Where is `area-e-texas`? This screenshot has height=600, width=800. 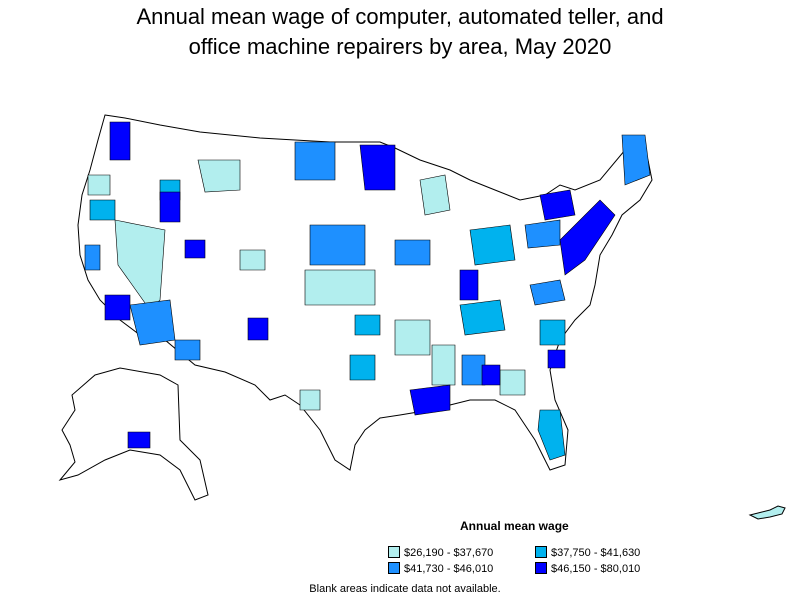
area-e-texas is located at coordinates (362, 367).